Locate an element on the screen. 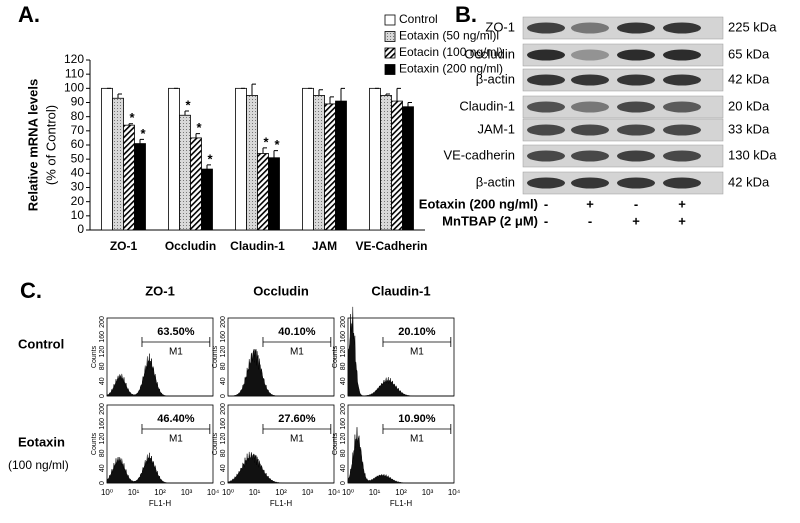 Image resolution: width=800 pixels, height=523 pixels. x-axis-label: FL1-H is located at coordinates (160, 503).